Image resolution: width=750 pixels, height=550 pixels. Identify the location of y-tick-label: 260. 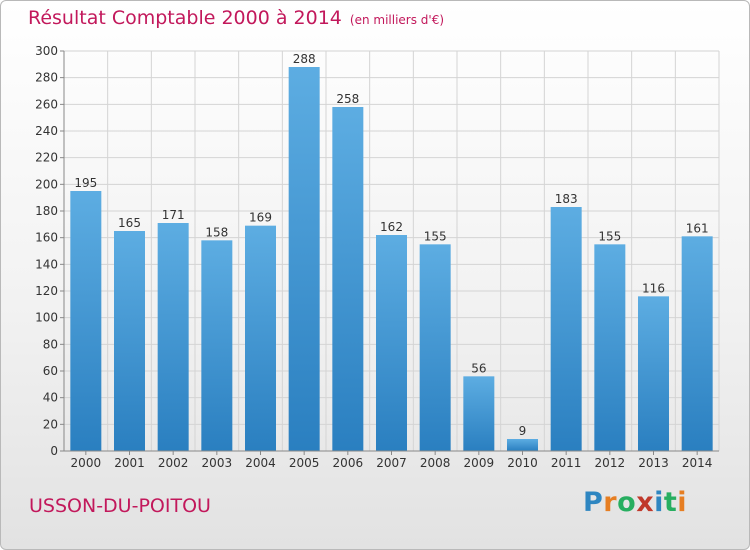
(46, 104).